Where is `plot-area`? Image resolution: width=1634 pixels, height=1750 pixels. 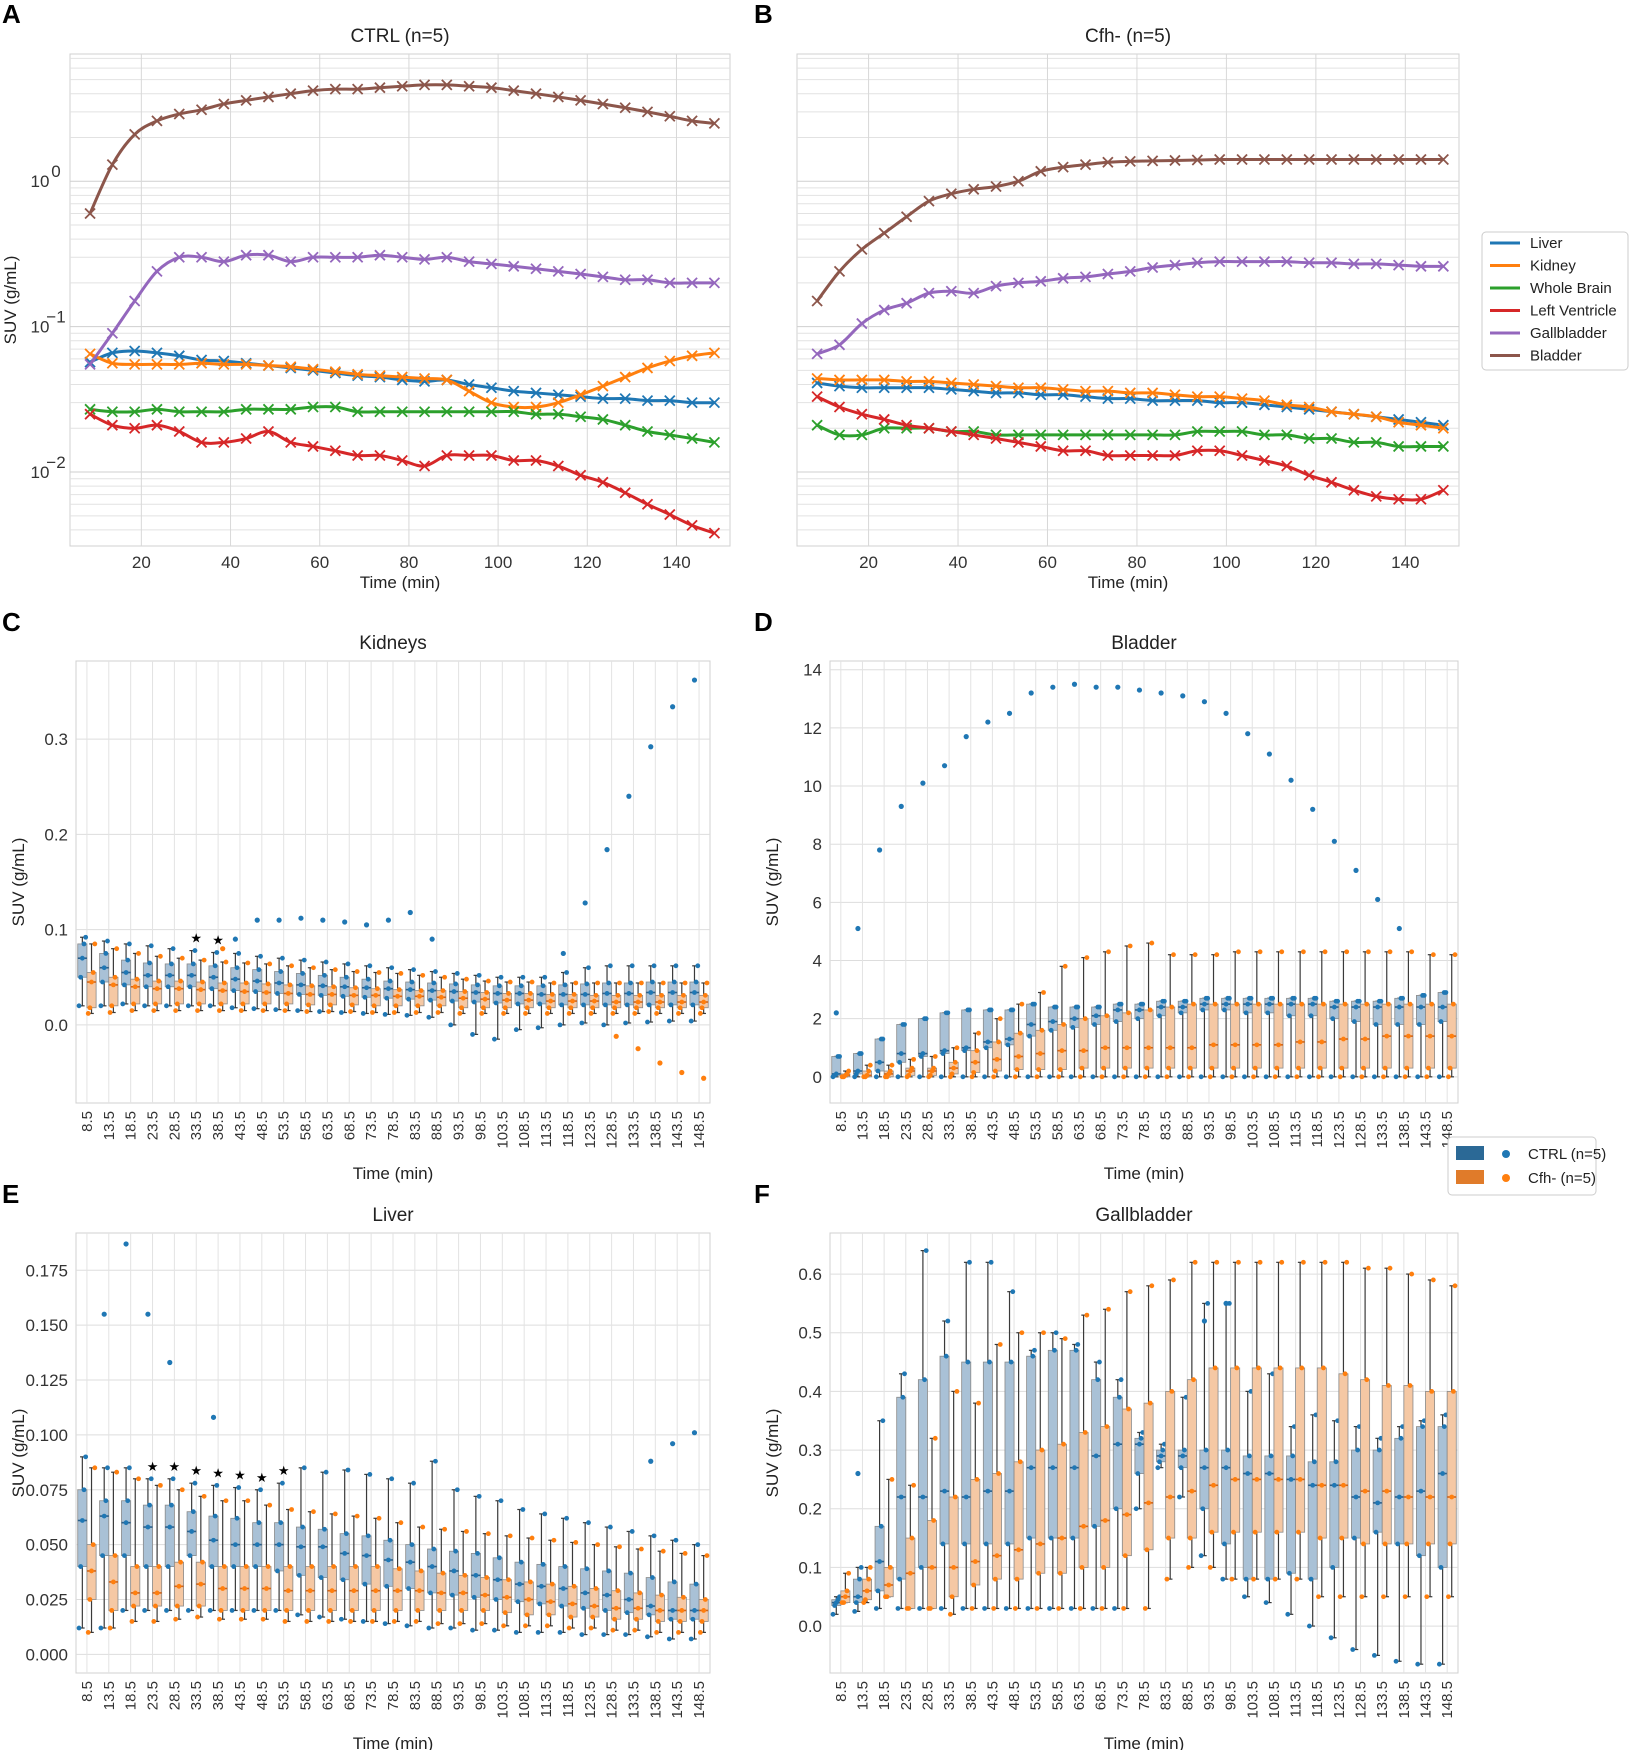 plot-area is located at coordinates (1128, 300).